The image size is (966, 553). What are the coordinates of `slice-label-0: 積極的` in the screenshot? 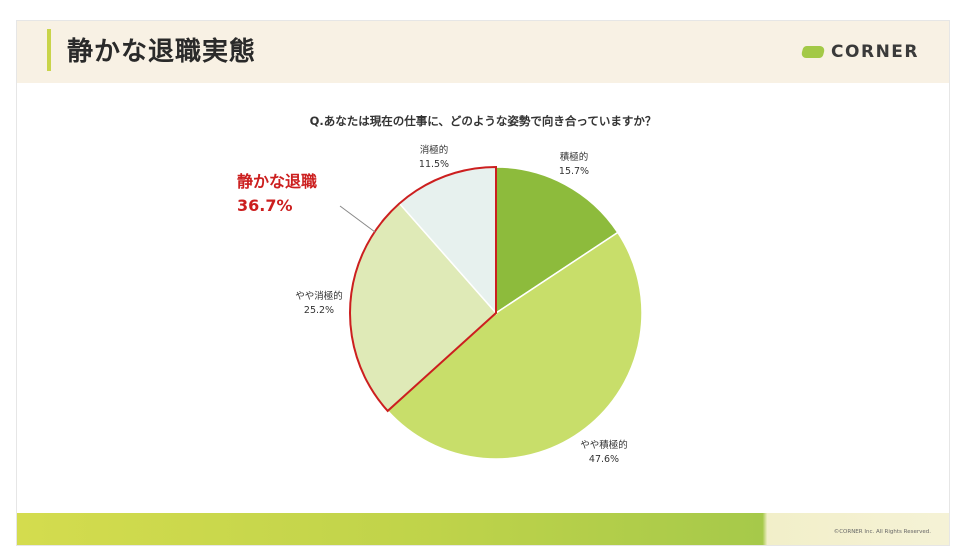 It's located at (574, 157).